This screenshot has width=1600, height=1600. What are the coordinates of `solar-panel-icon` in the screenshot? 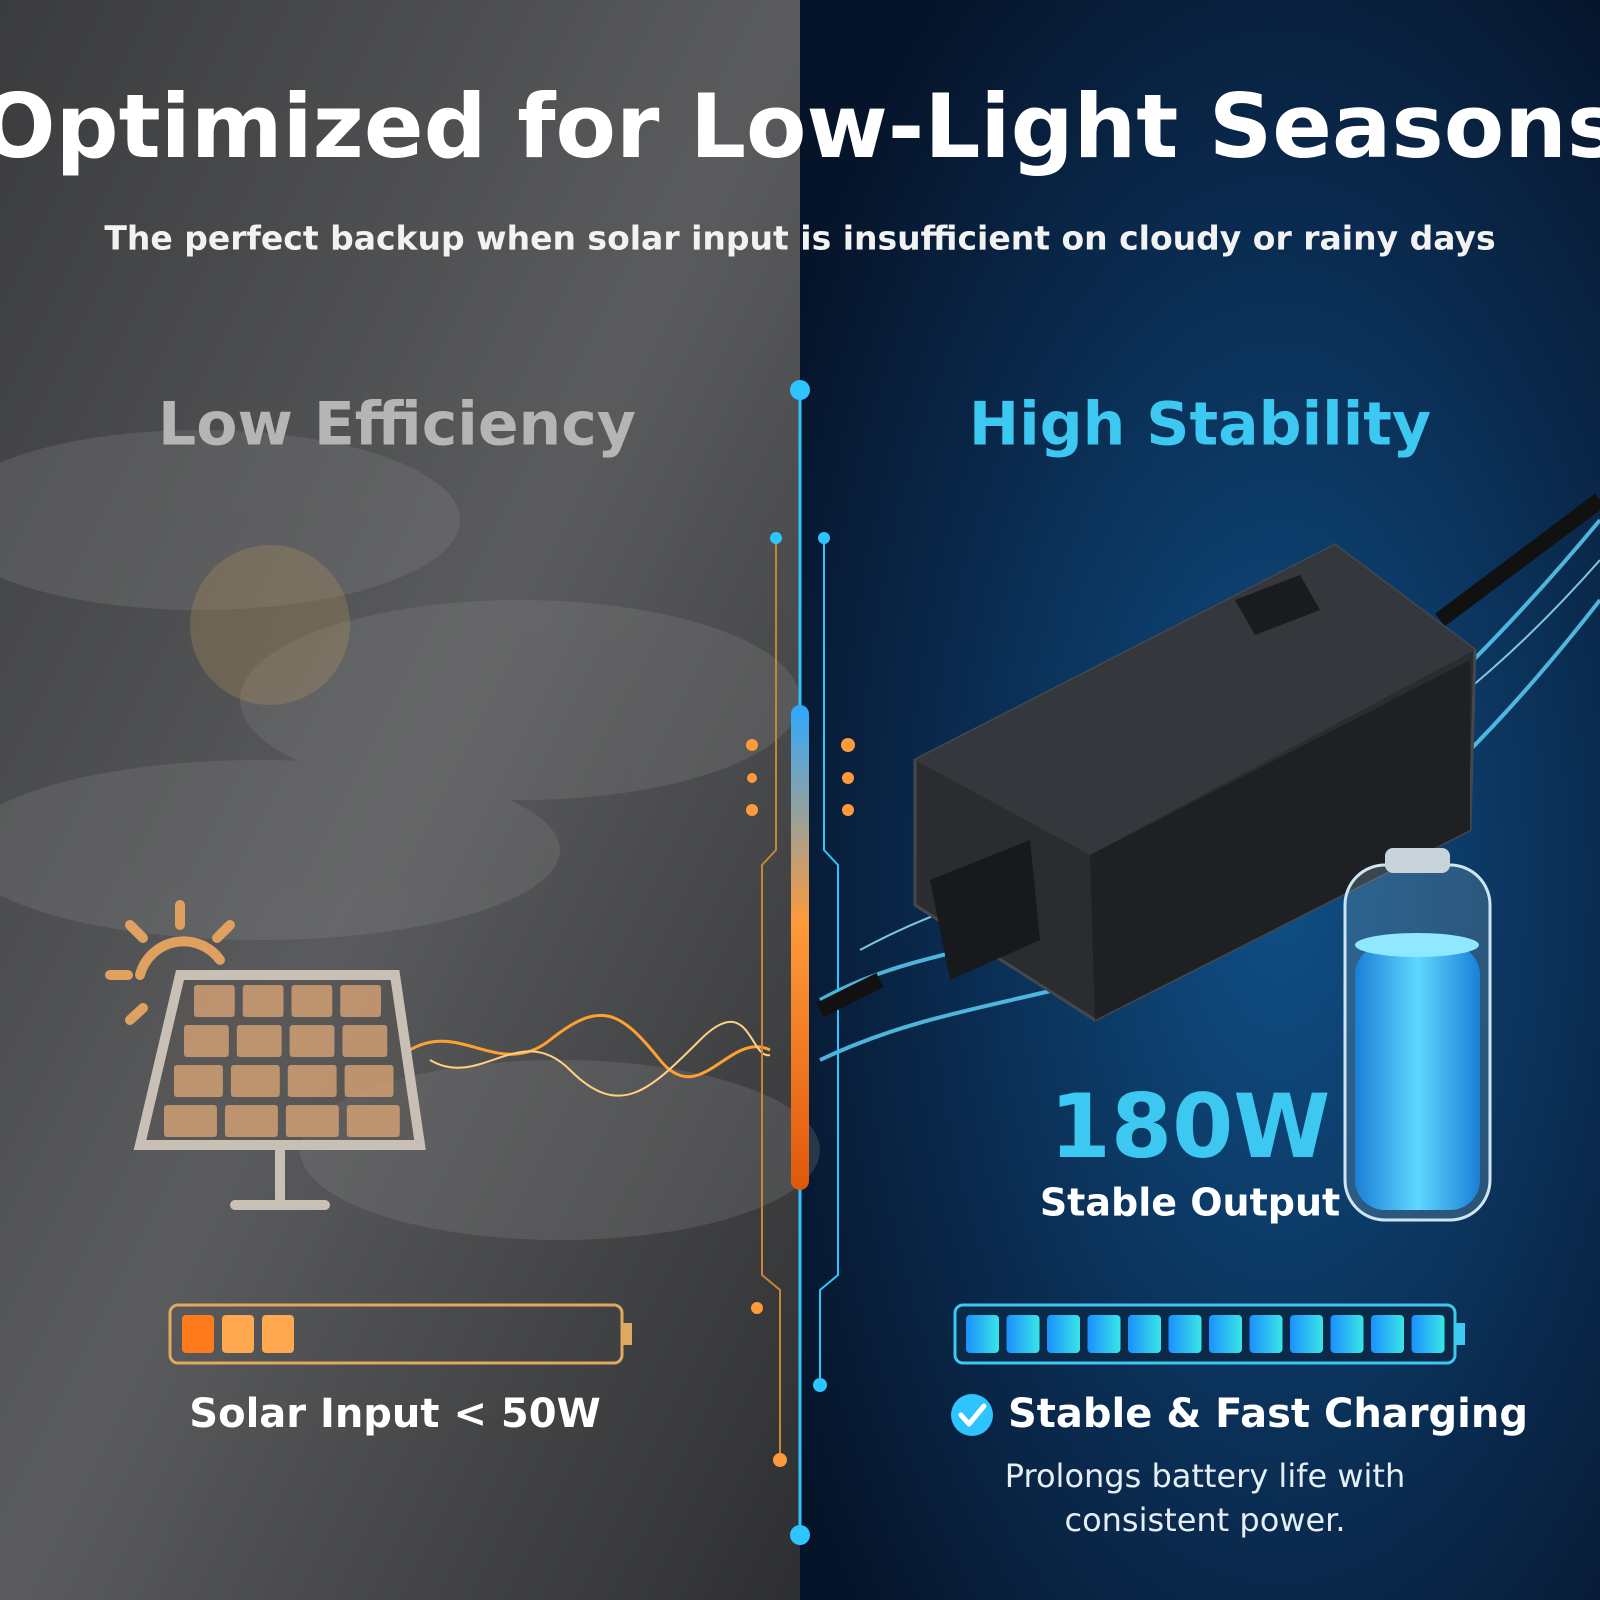 It's located at (265, 1055).